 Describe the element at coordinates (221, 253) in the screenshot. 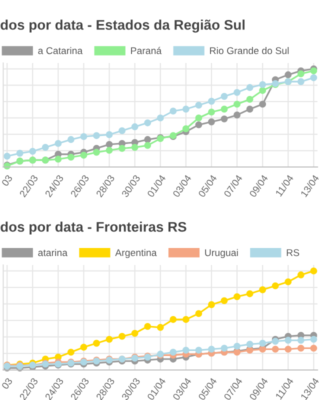

I see `legend-label: Uruguai` at that location.